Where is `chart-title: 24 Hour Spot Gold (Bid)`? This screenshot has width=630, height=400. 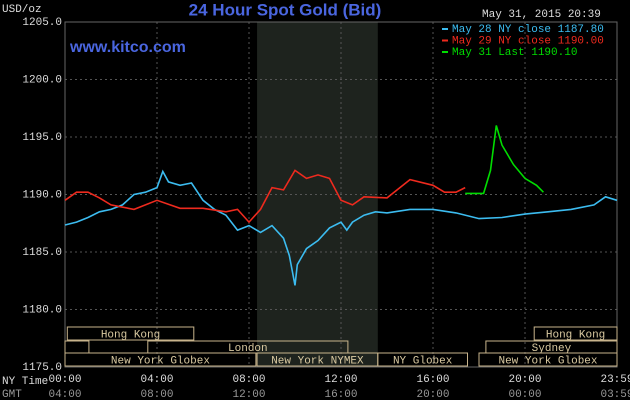
chart-title: 24 Hour Spot Gold (Bid) is located at coordinates (285, 9).